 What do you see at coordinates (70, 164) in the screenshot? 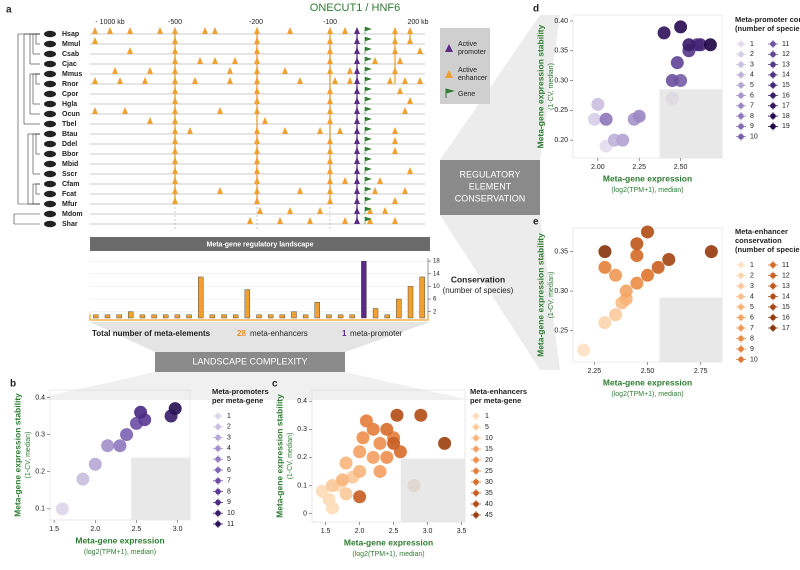
I see `species-label: Mbid` at bounding box center [70, 164].